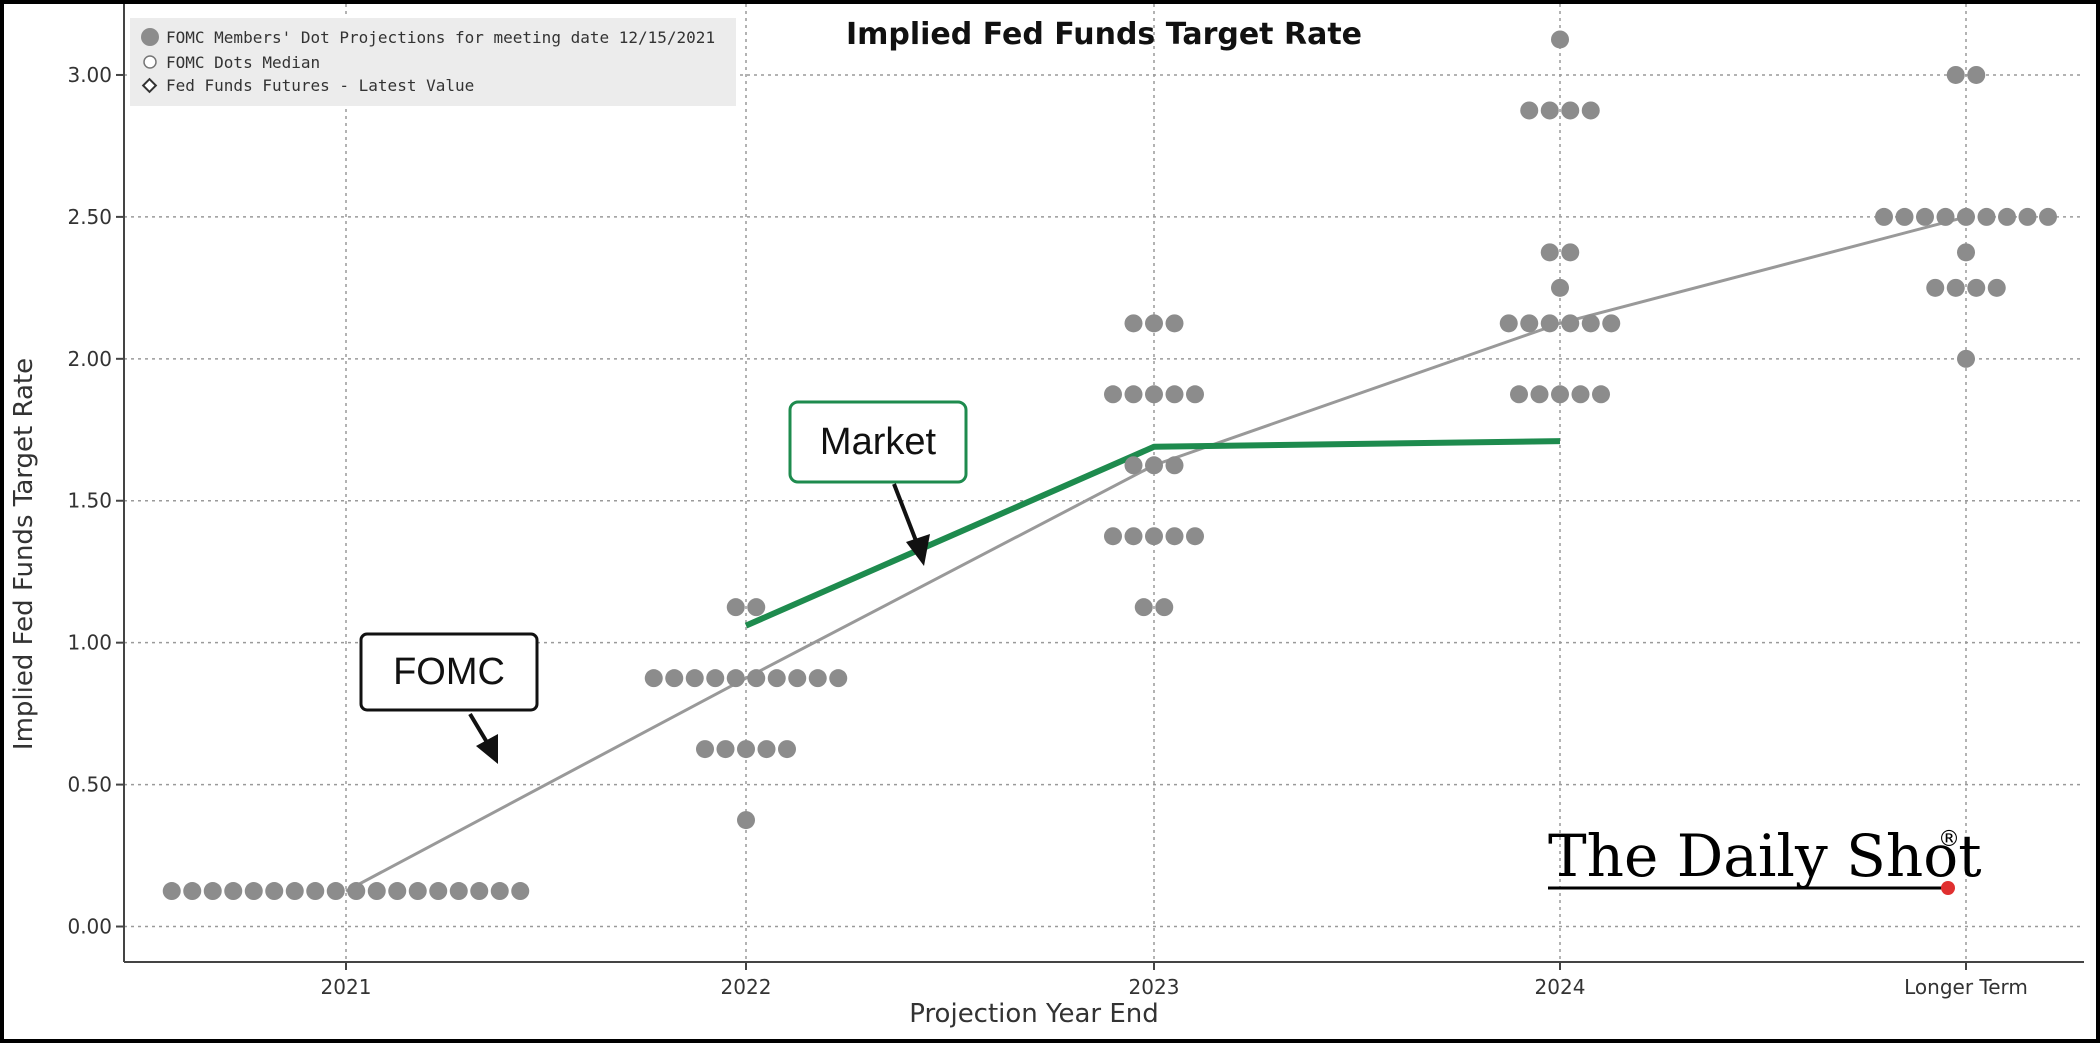 The height and width of the screenshot is (1043, 2100). Describe the element at coordinates (449, 672) in the screenshot. I see `fomc-callout-label: FOMC` at that location.